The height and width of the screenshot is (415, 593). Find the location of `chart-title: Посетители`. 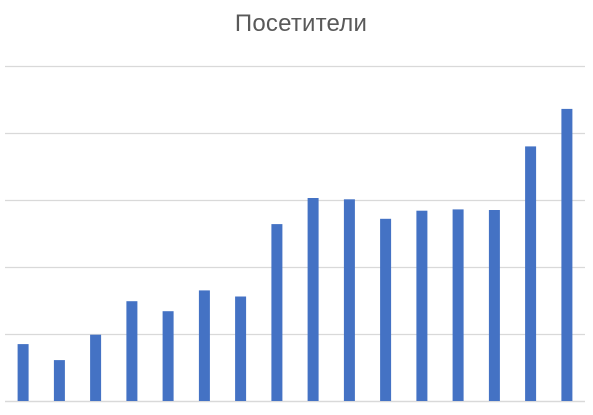

chart-title: Посетители is located at coordinates (301, 23).